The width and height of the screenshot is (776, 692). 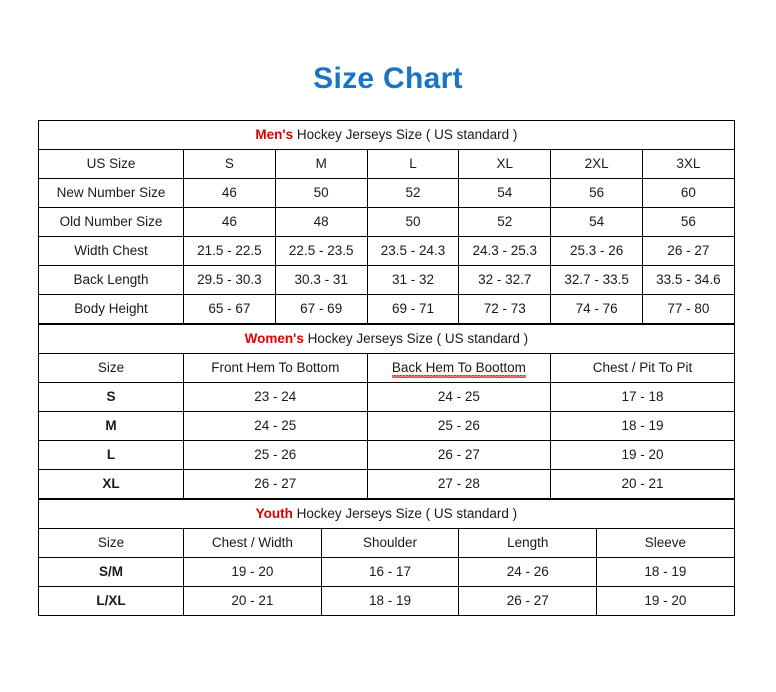 What do you see at coordinates (405, 134) in the screenshot?
I see `mens-banner-rest: Hockey Jerseys Size ( US standard )` at bounding box center [405, 134].